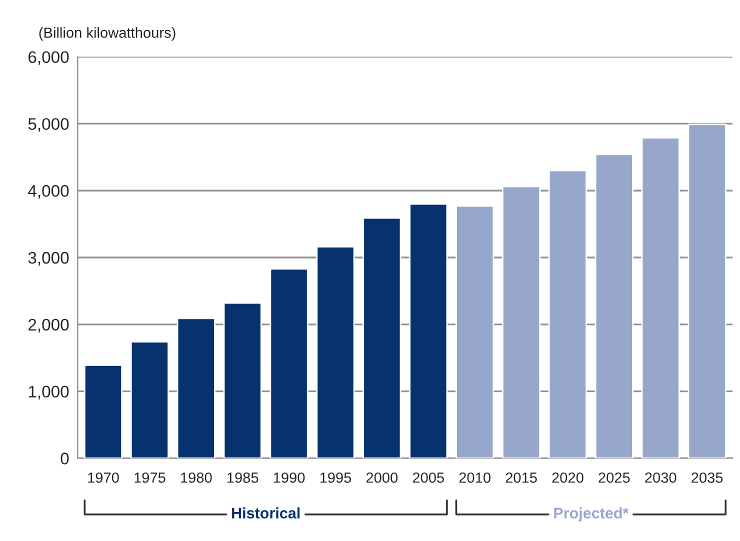 The width and height of the screenshot is (740, 541). What do you see at coordinates (150, 477) in the screenshot?
I see `x-tick-label: 1975` at bounding box center [150, 477].